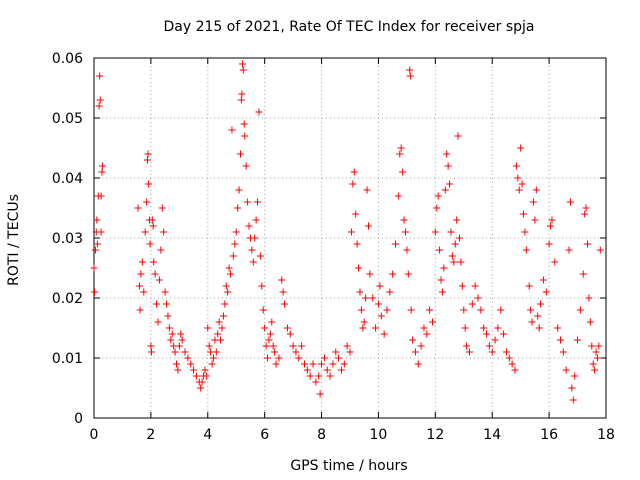 The image size is (640, 480). Describe the element at coordinates (67, 119) in the screenshot. I see `y-tick-label: 0.05` at that location.